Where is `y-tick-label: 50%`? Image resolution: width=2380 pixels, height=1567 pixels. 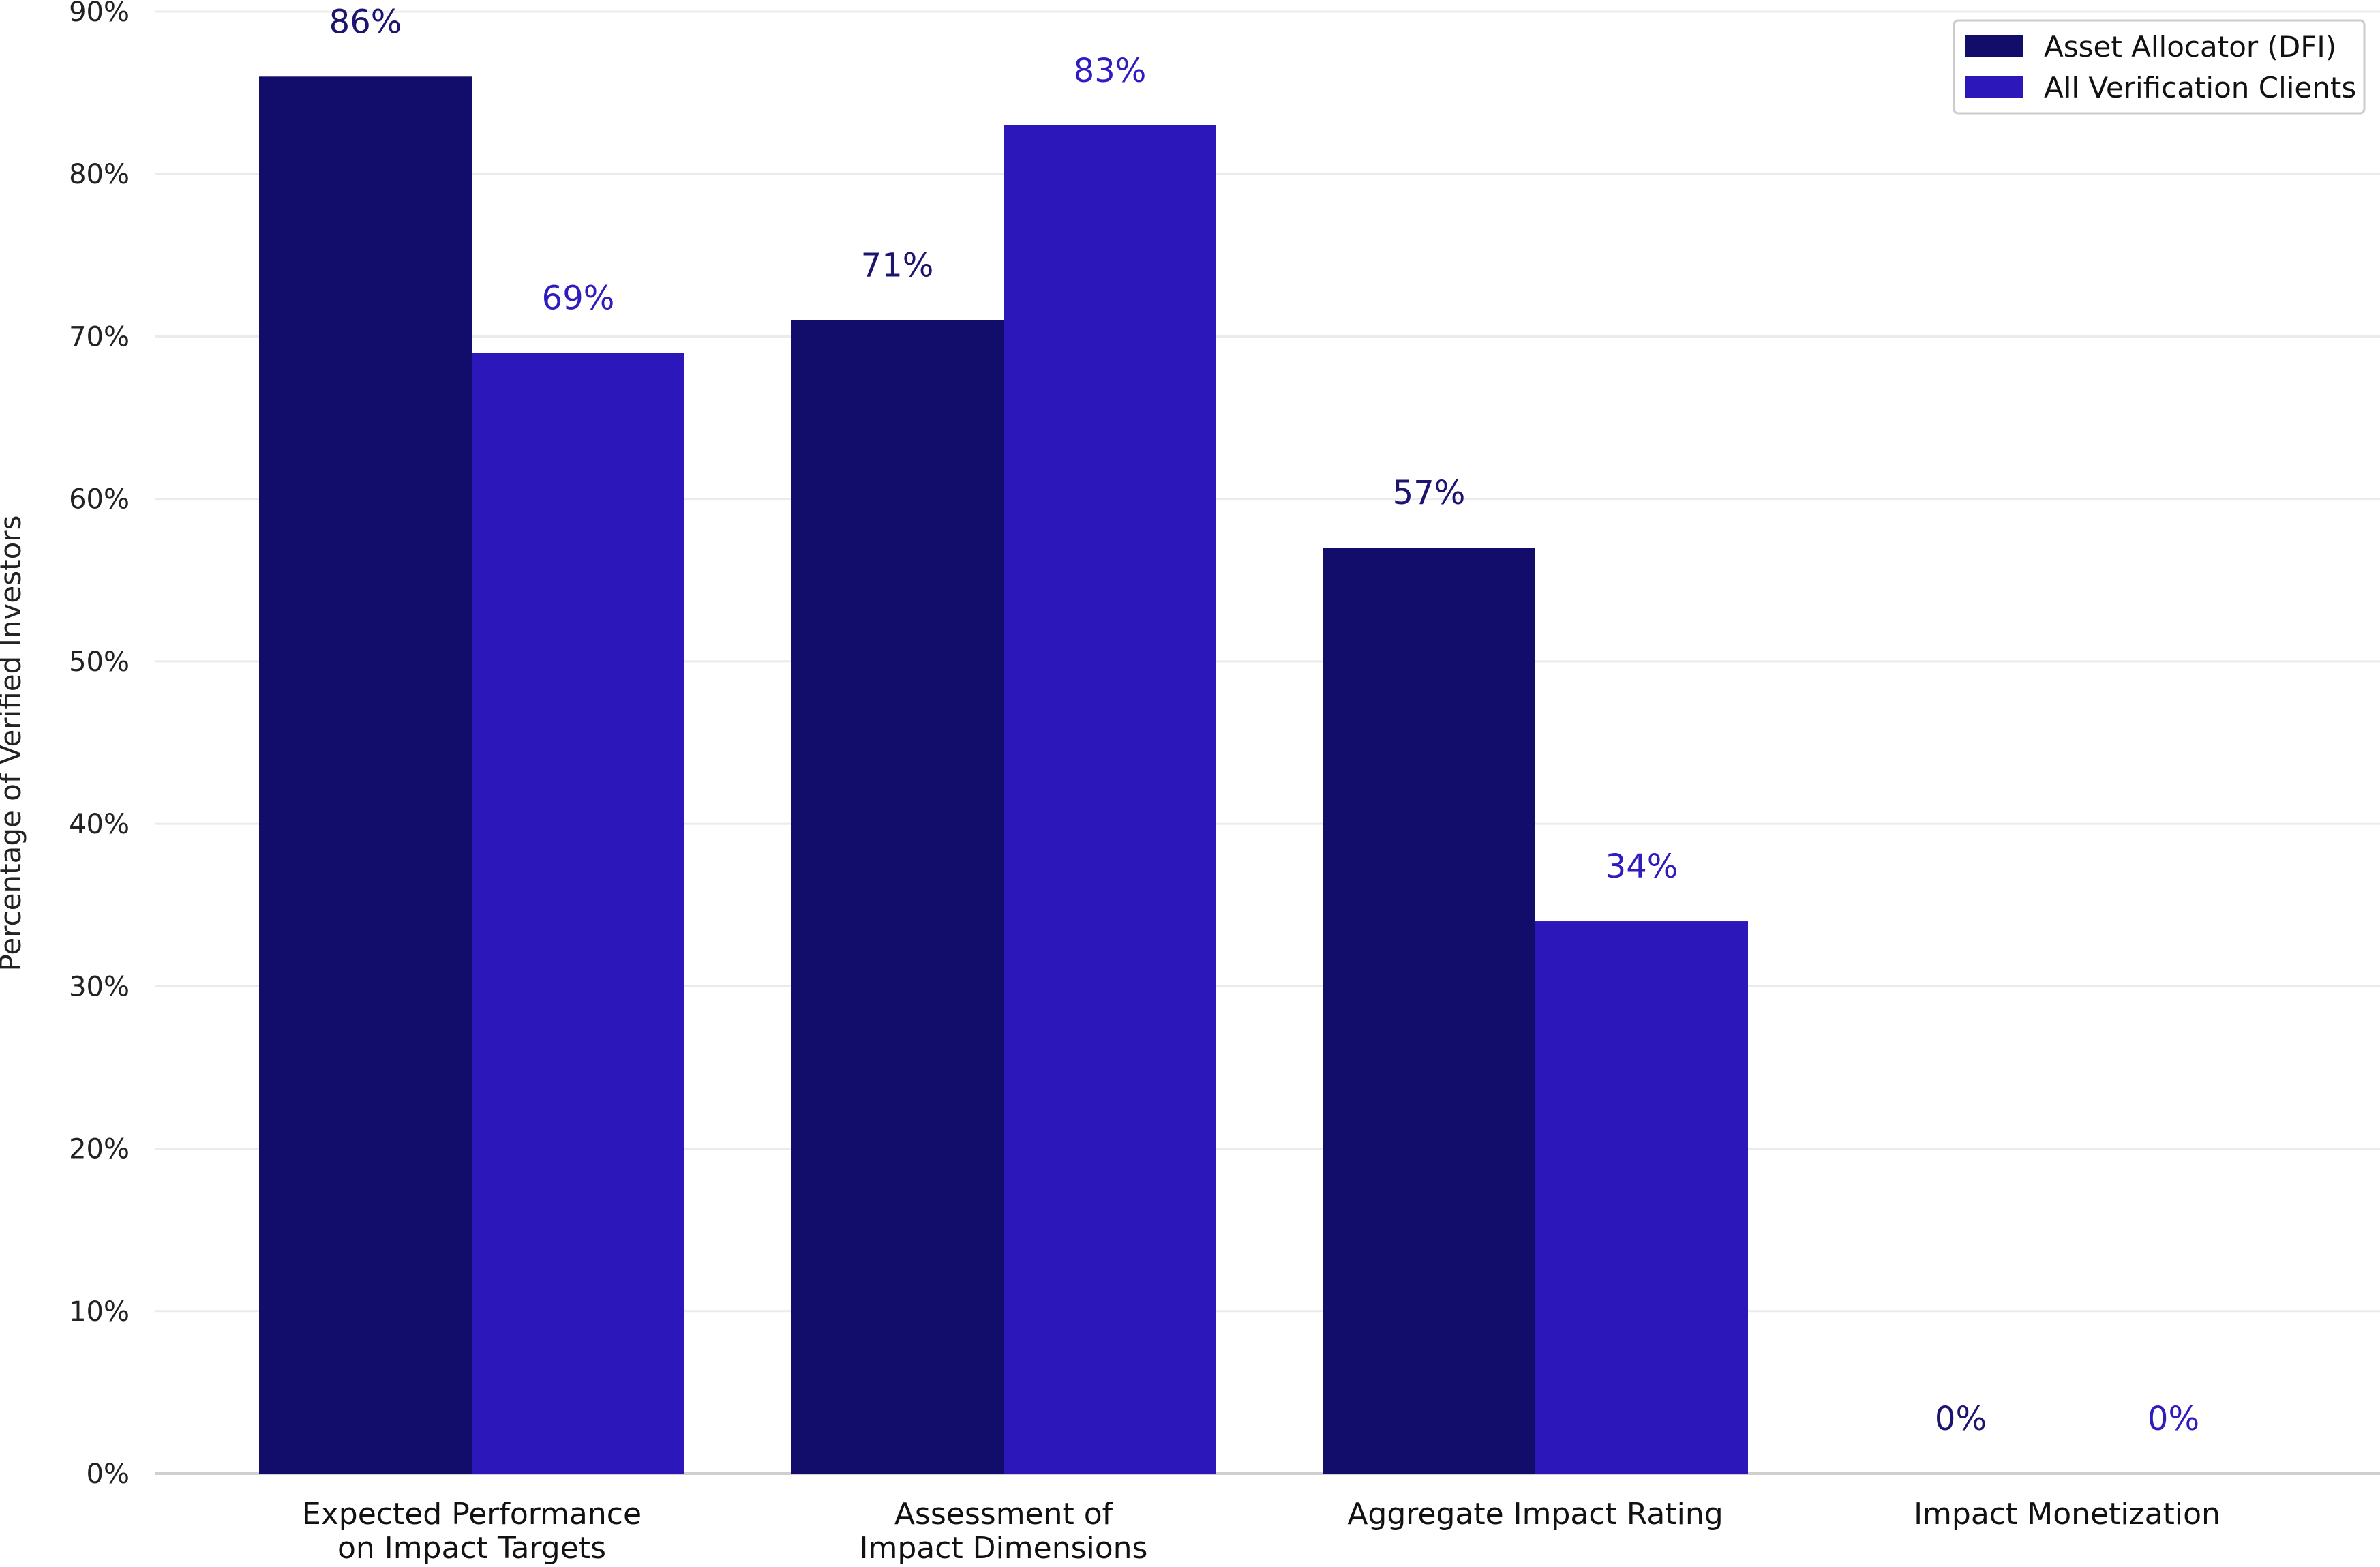
y-tick-label: 50% is located at coordinates (99, 662).